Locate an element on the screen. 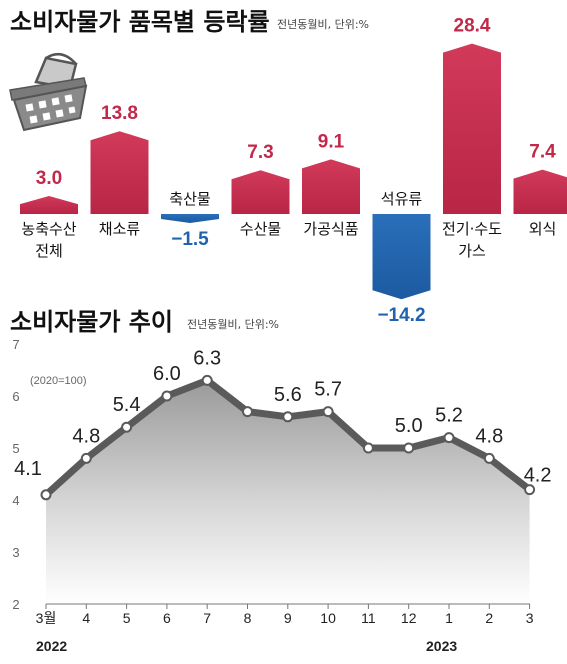  point-label-4: 6.3 is located at coordinates (207, 358).